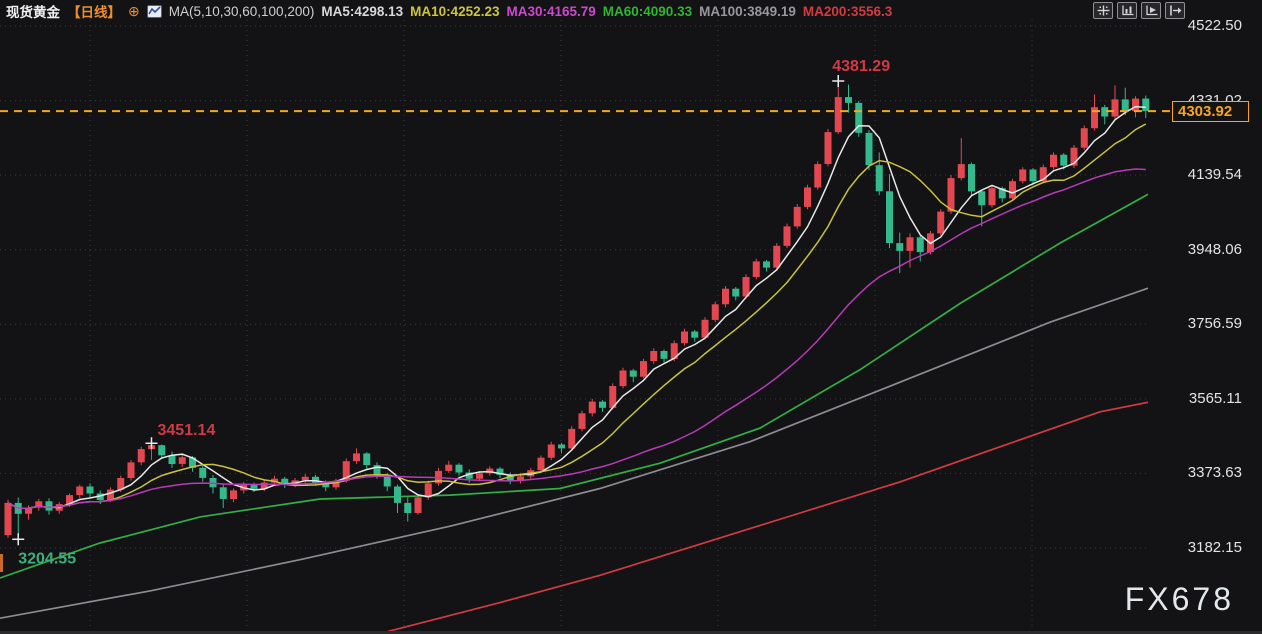  I want to click on left-edge-marker, so click(1, 563).